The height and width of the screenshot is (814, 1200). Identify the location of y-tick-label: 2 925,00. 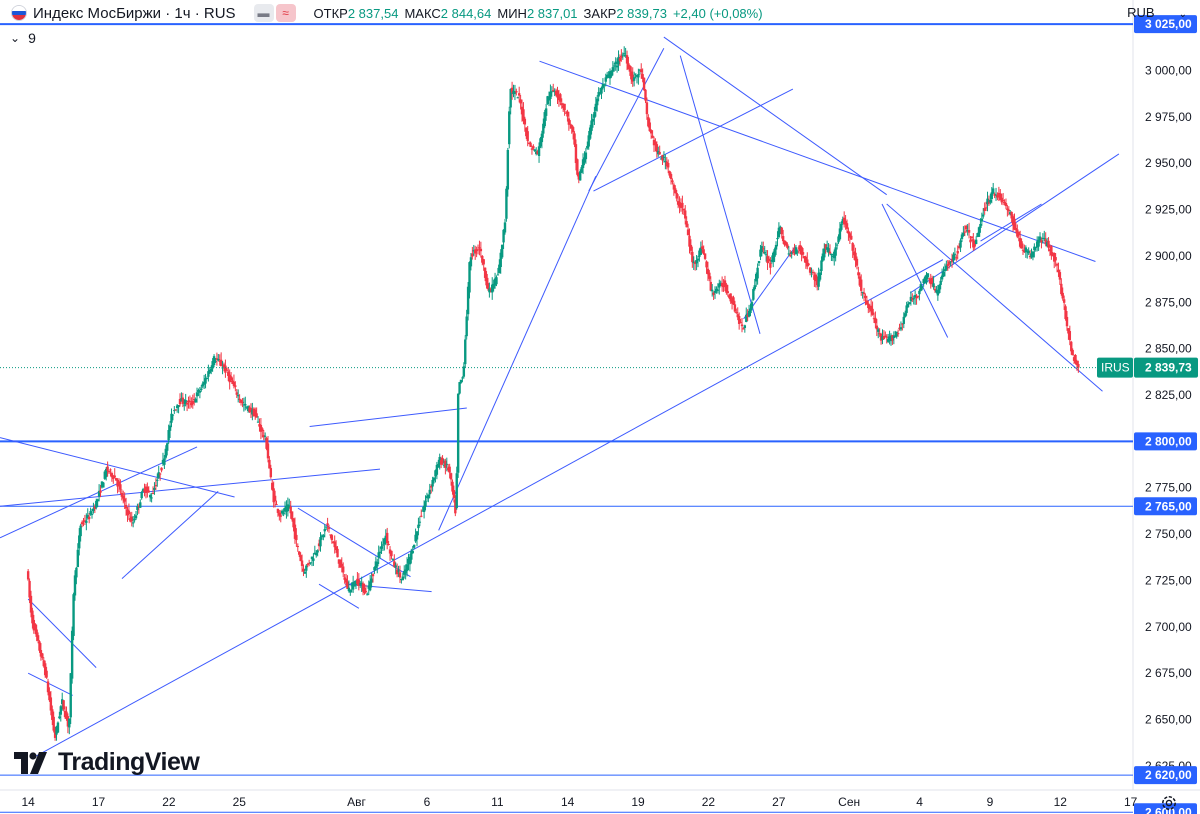
(1168, 210).